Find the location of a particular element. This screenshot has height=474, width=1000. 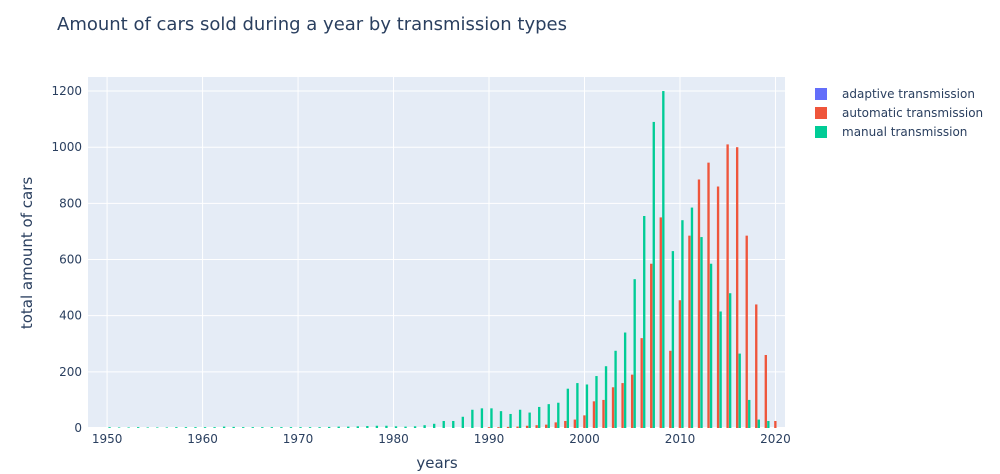

bar-automatic-2017 is located at coordinates (746, 331).